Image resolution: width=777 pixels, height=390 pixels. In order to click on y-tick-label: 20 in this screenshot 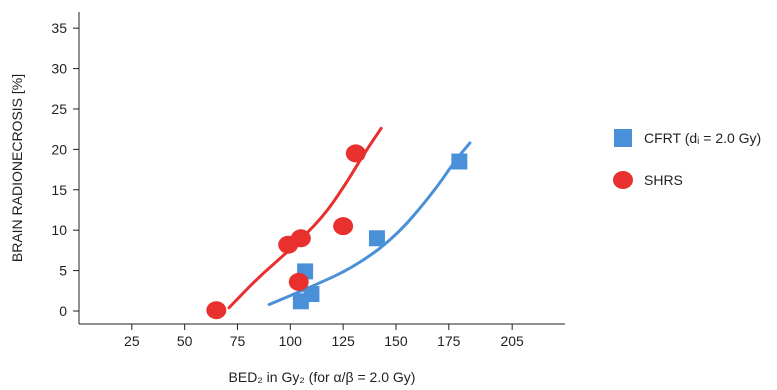, I will do `click(59, 149)`.